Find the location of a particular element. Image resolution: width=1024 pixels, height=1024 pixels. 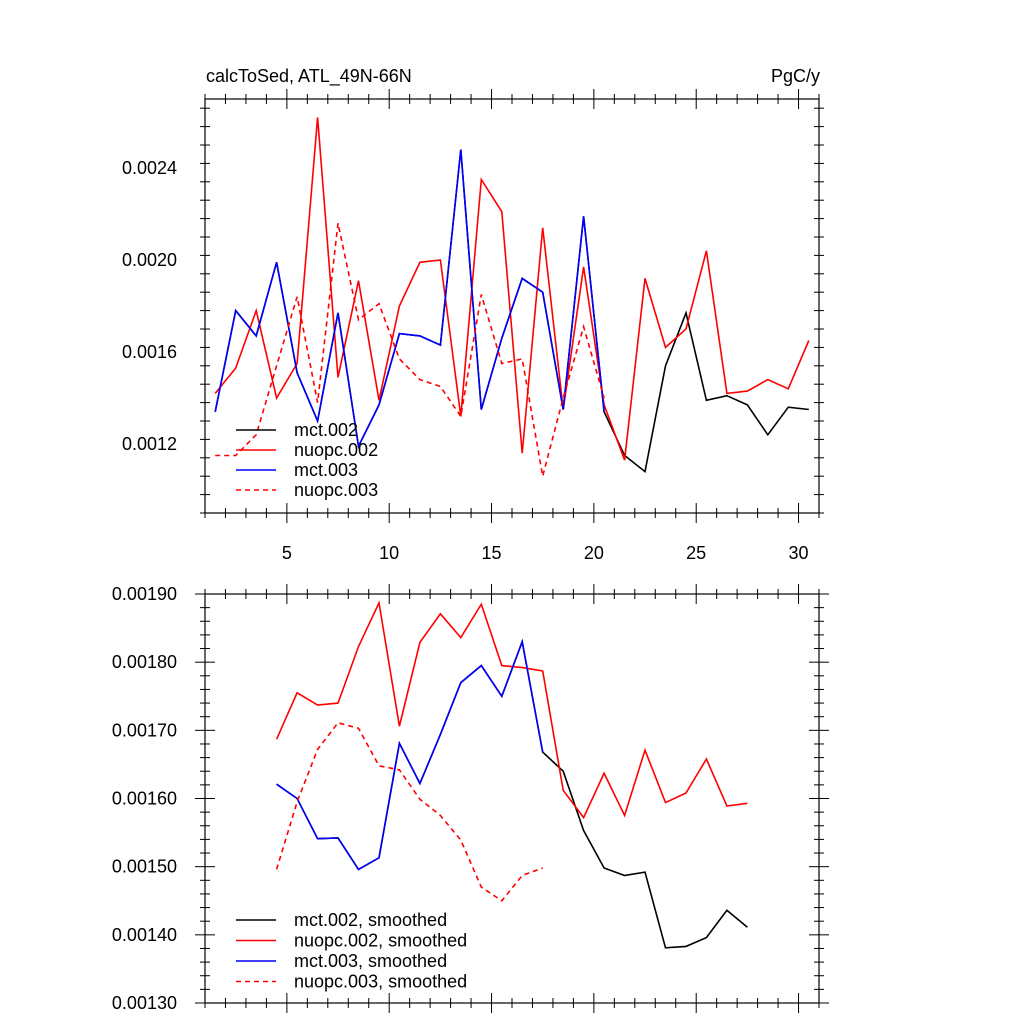

top-y-tick-label: 0.0016 is located at coordinates (149, 352).